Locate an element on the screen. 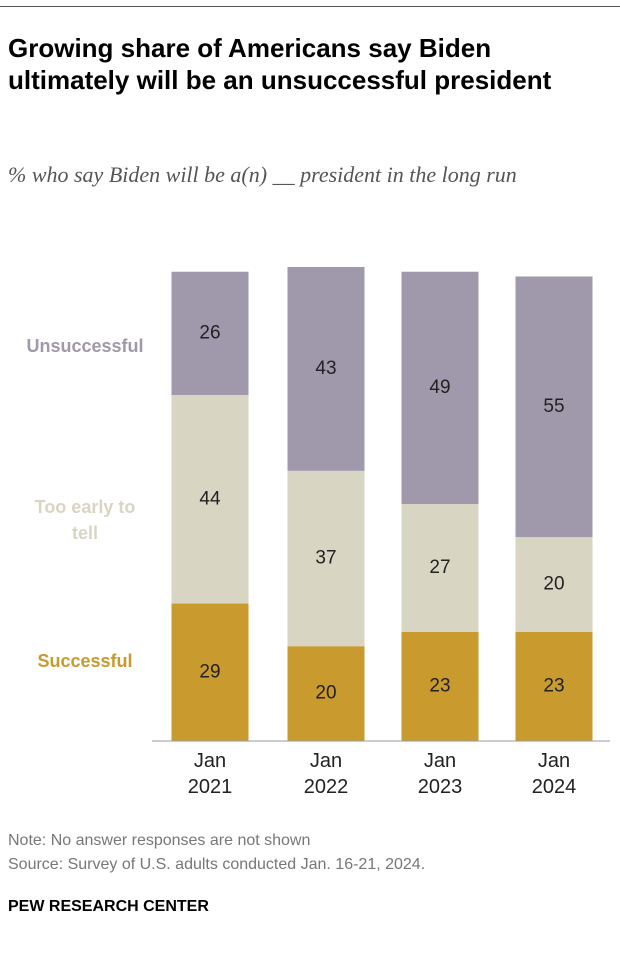 This screenshot has height=956, width=620. data-label: 43 is located at coordinates (325, 368).